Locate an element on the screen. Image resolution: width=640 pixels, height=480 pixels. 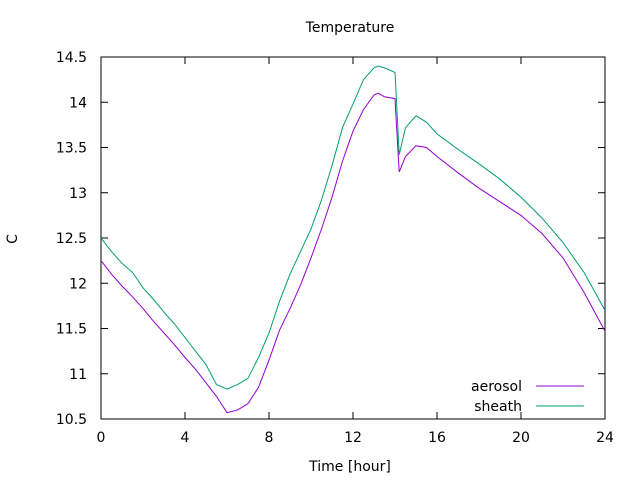
legend: aerosol sheath is located at coordinates (527, 397).